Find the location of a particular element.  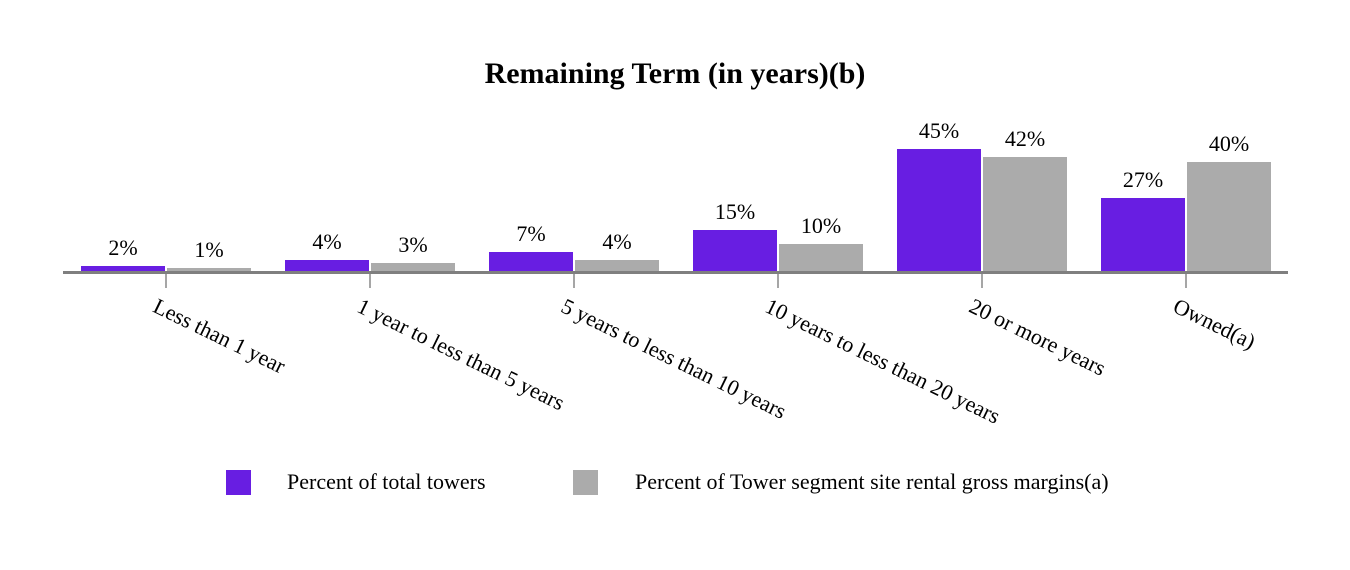

bar-value-label: 42% is located at coordinates (1025, 138).